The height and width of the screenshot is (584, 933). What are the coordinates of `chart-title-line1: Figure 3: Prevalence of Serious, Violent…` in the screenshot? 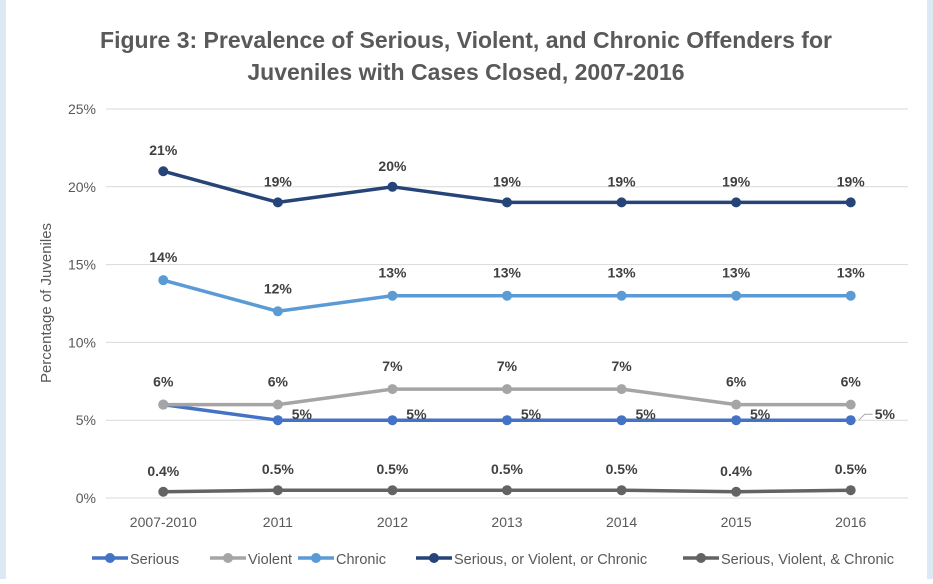 It's located at (466, 40).